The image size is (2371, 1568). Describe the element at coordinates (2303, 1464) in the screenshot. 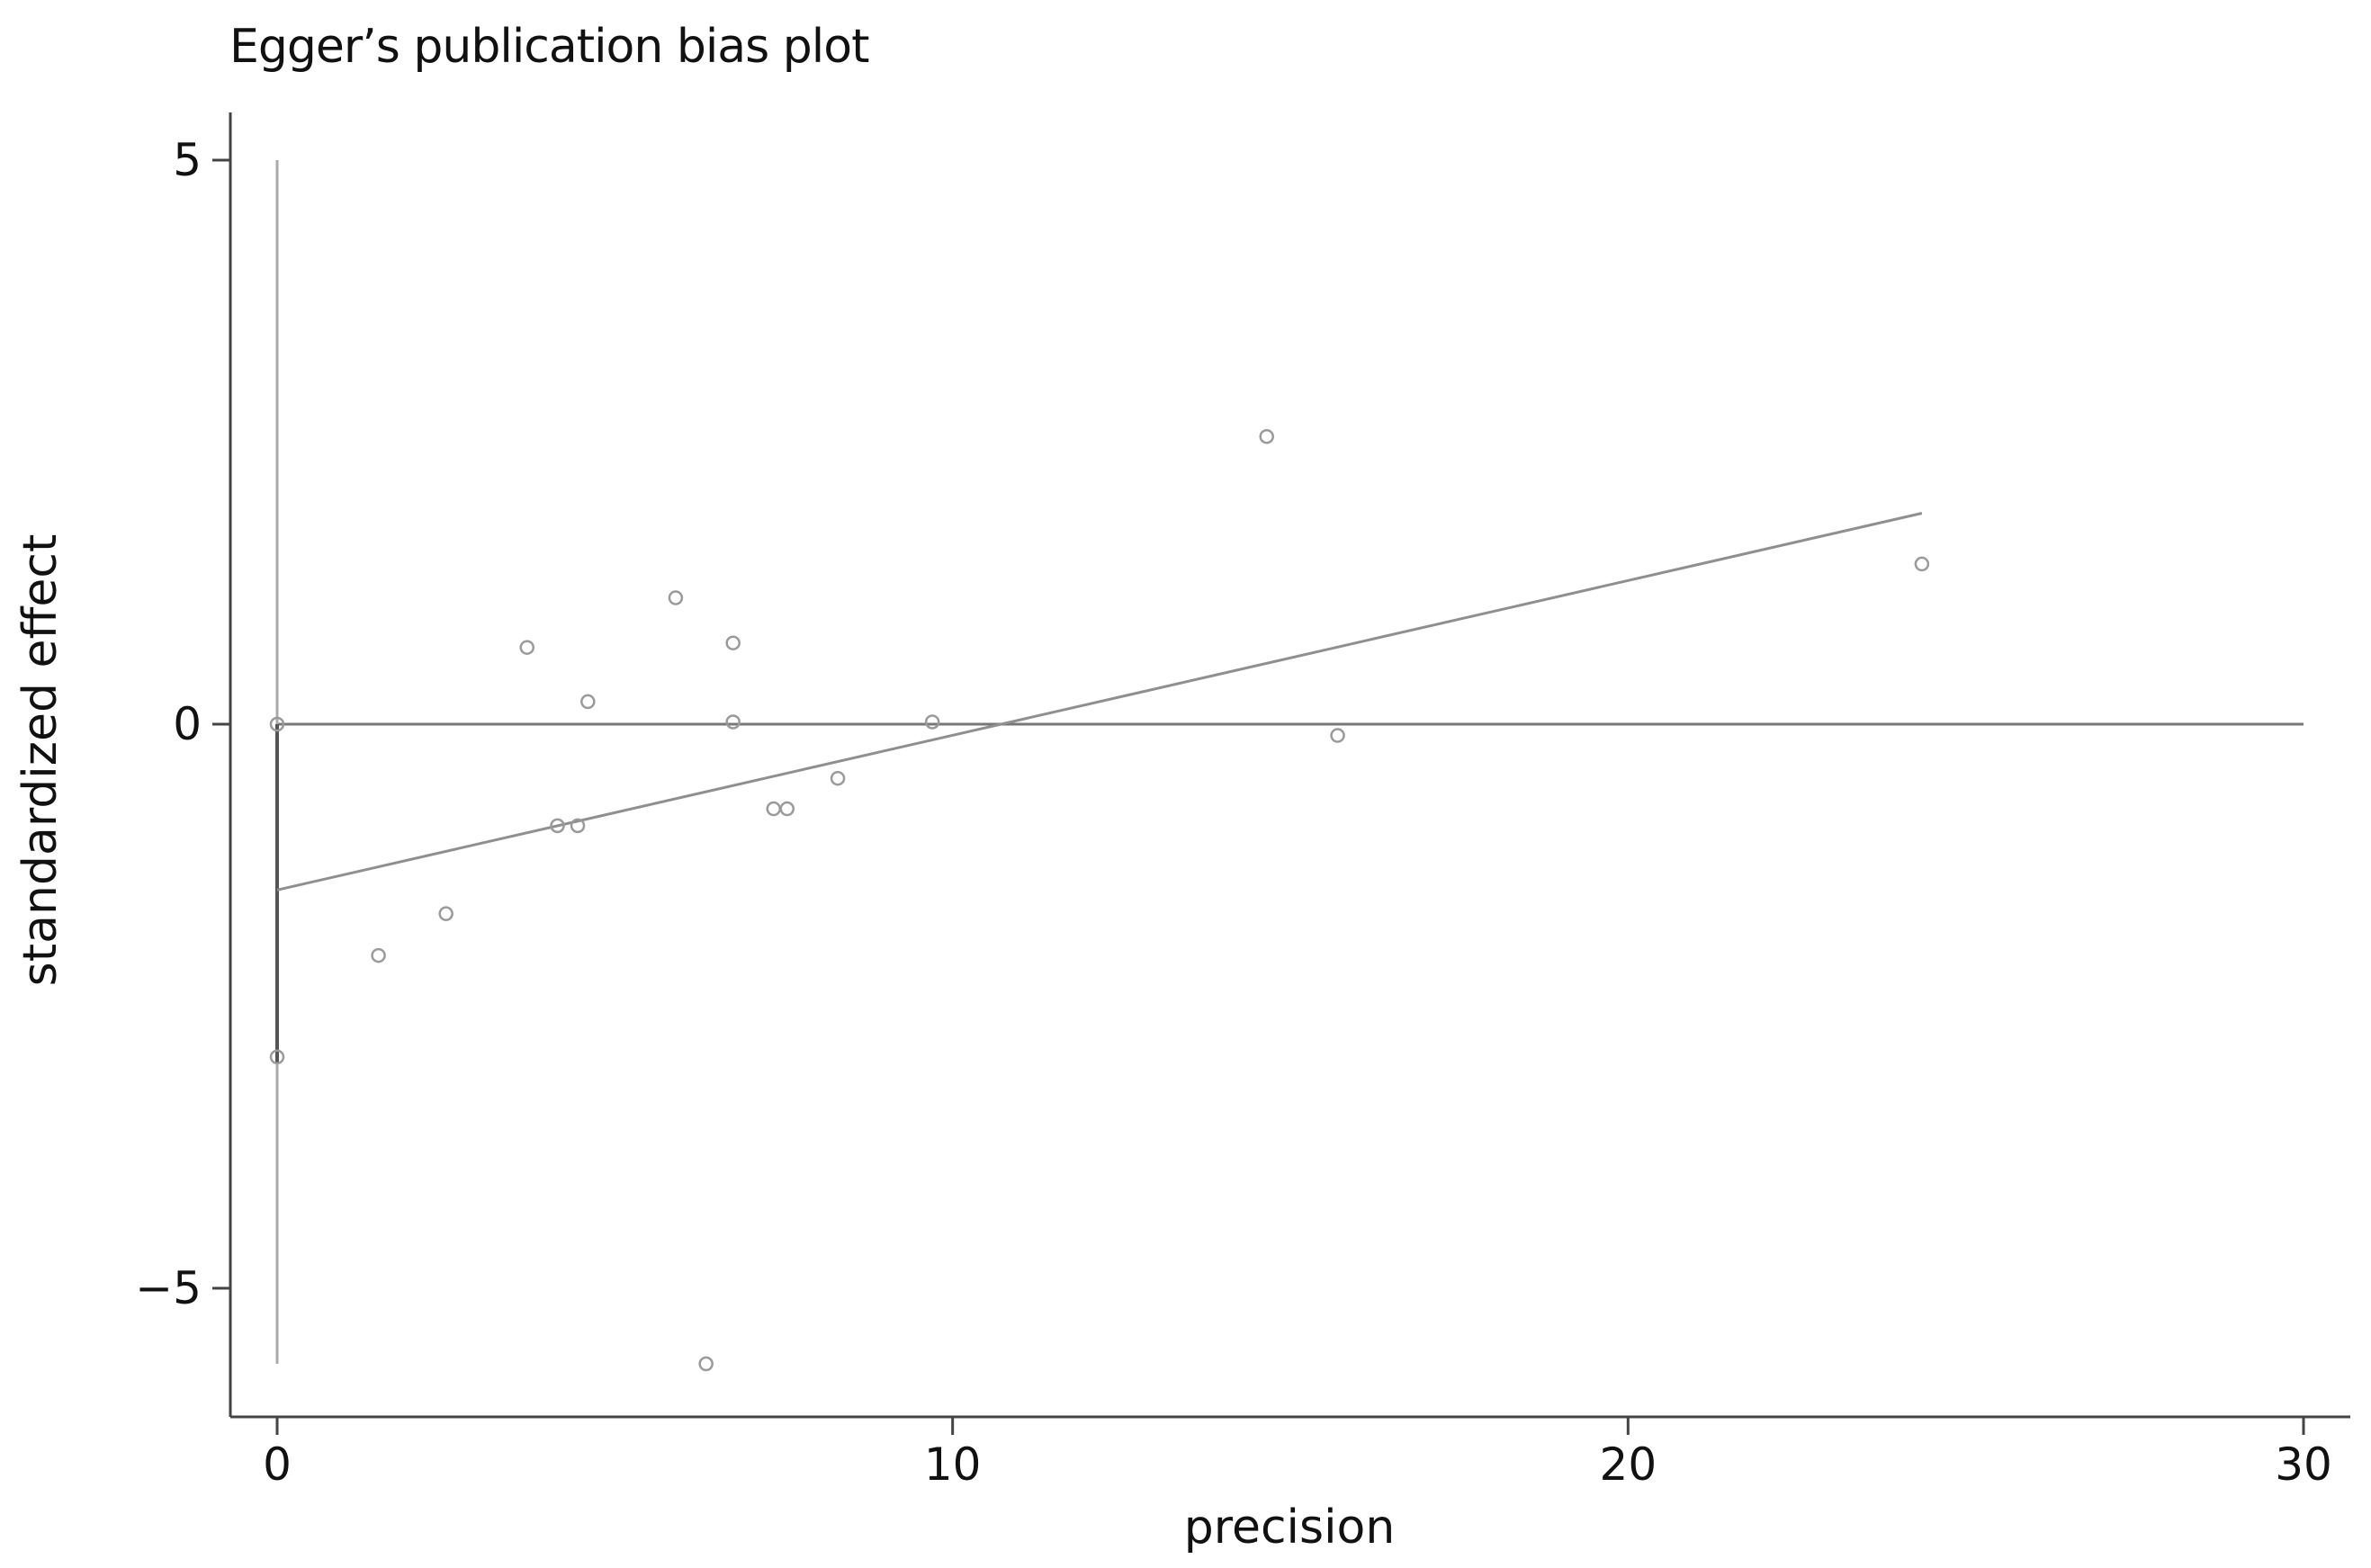

I see `x-tick-label: 30` at that location.